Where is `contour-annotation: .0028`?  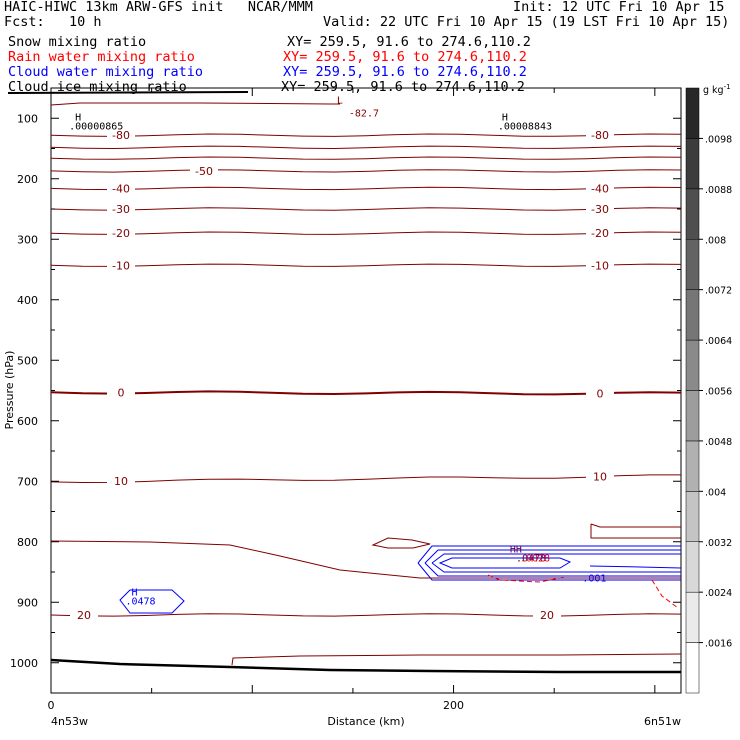 contour-annotation: .0028 is located at coordinates (535, 559).